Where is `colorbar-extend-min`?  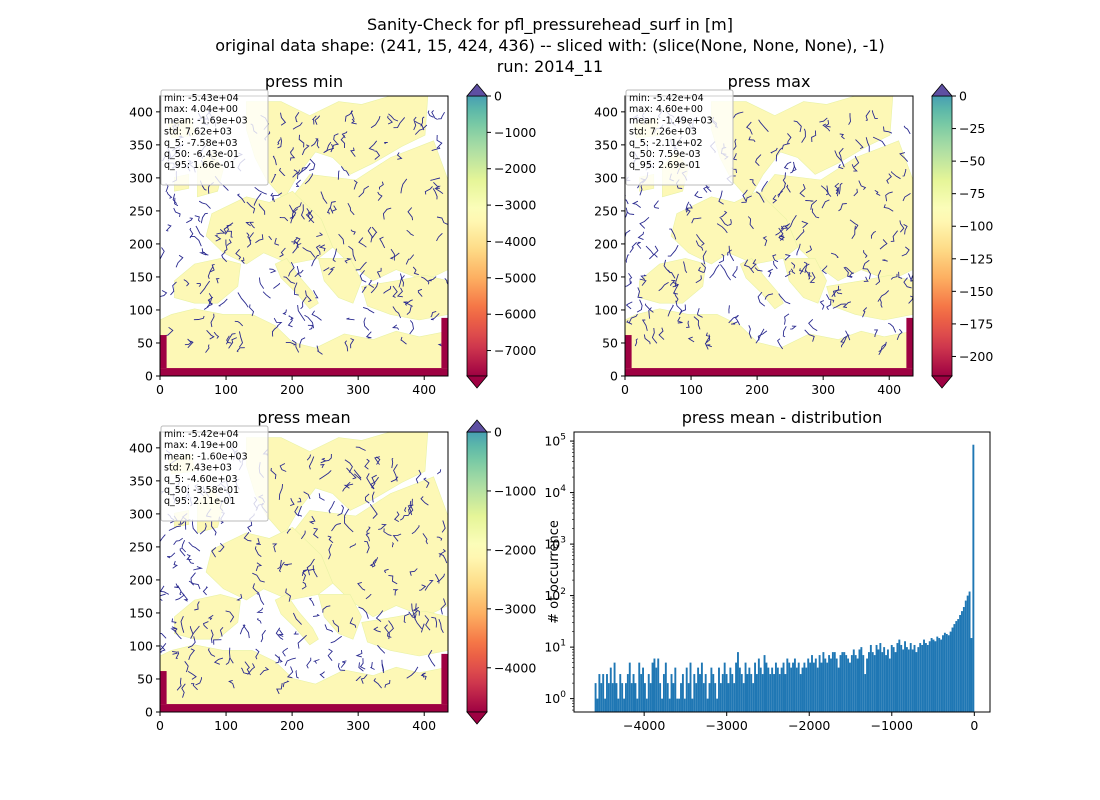
colorbar-extend-min is located at coordinates (942, 382).